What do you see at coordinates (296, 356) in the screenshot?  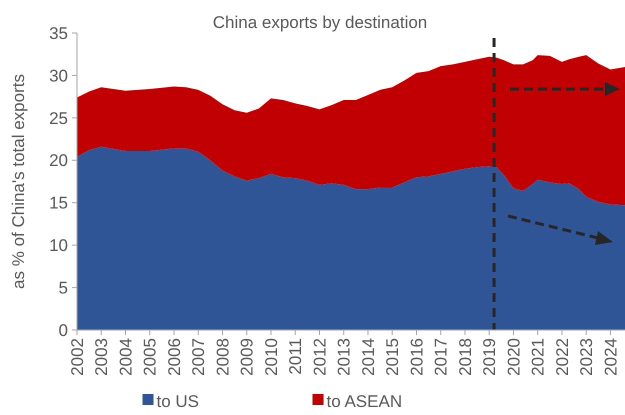 I see `x-tick-label: 2011` at bounding box center [296, 356].